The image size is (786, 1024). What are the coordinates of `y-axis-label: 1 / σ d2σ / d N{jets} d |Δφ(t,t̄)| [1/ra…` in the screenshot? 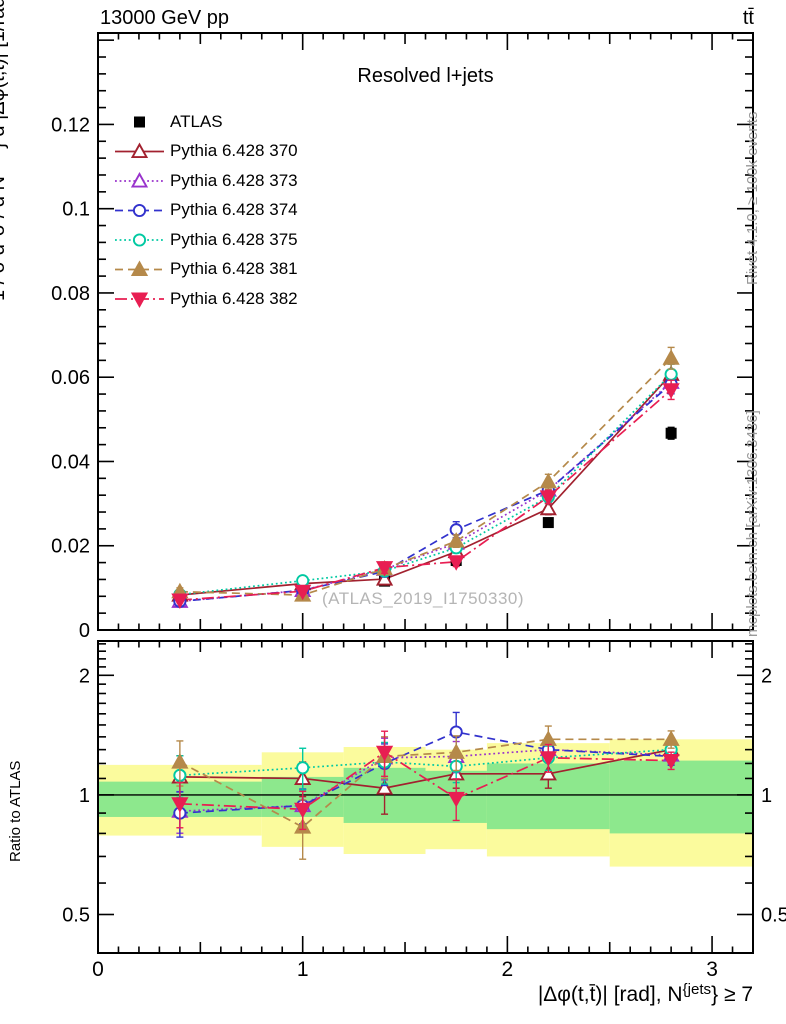 It's located at (4, 150).